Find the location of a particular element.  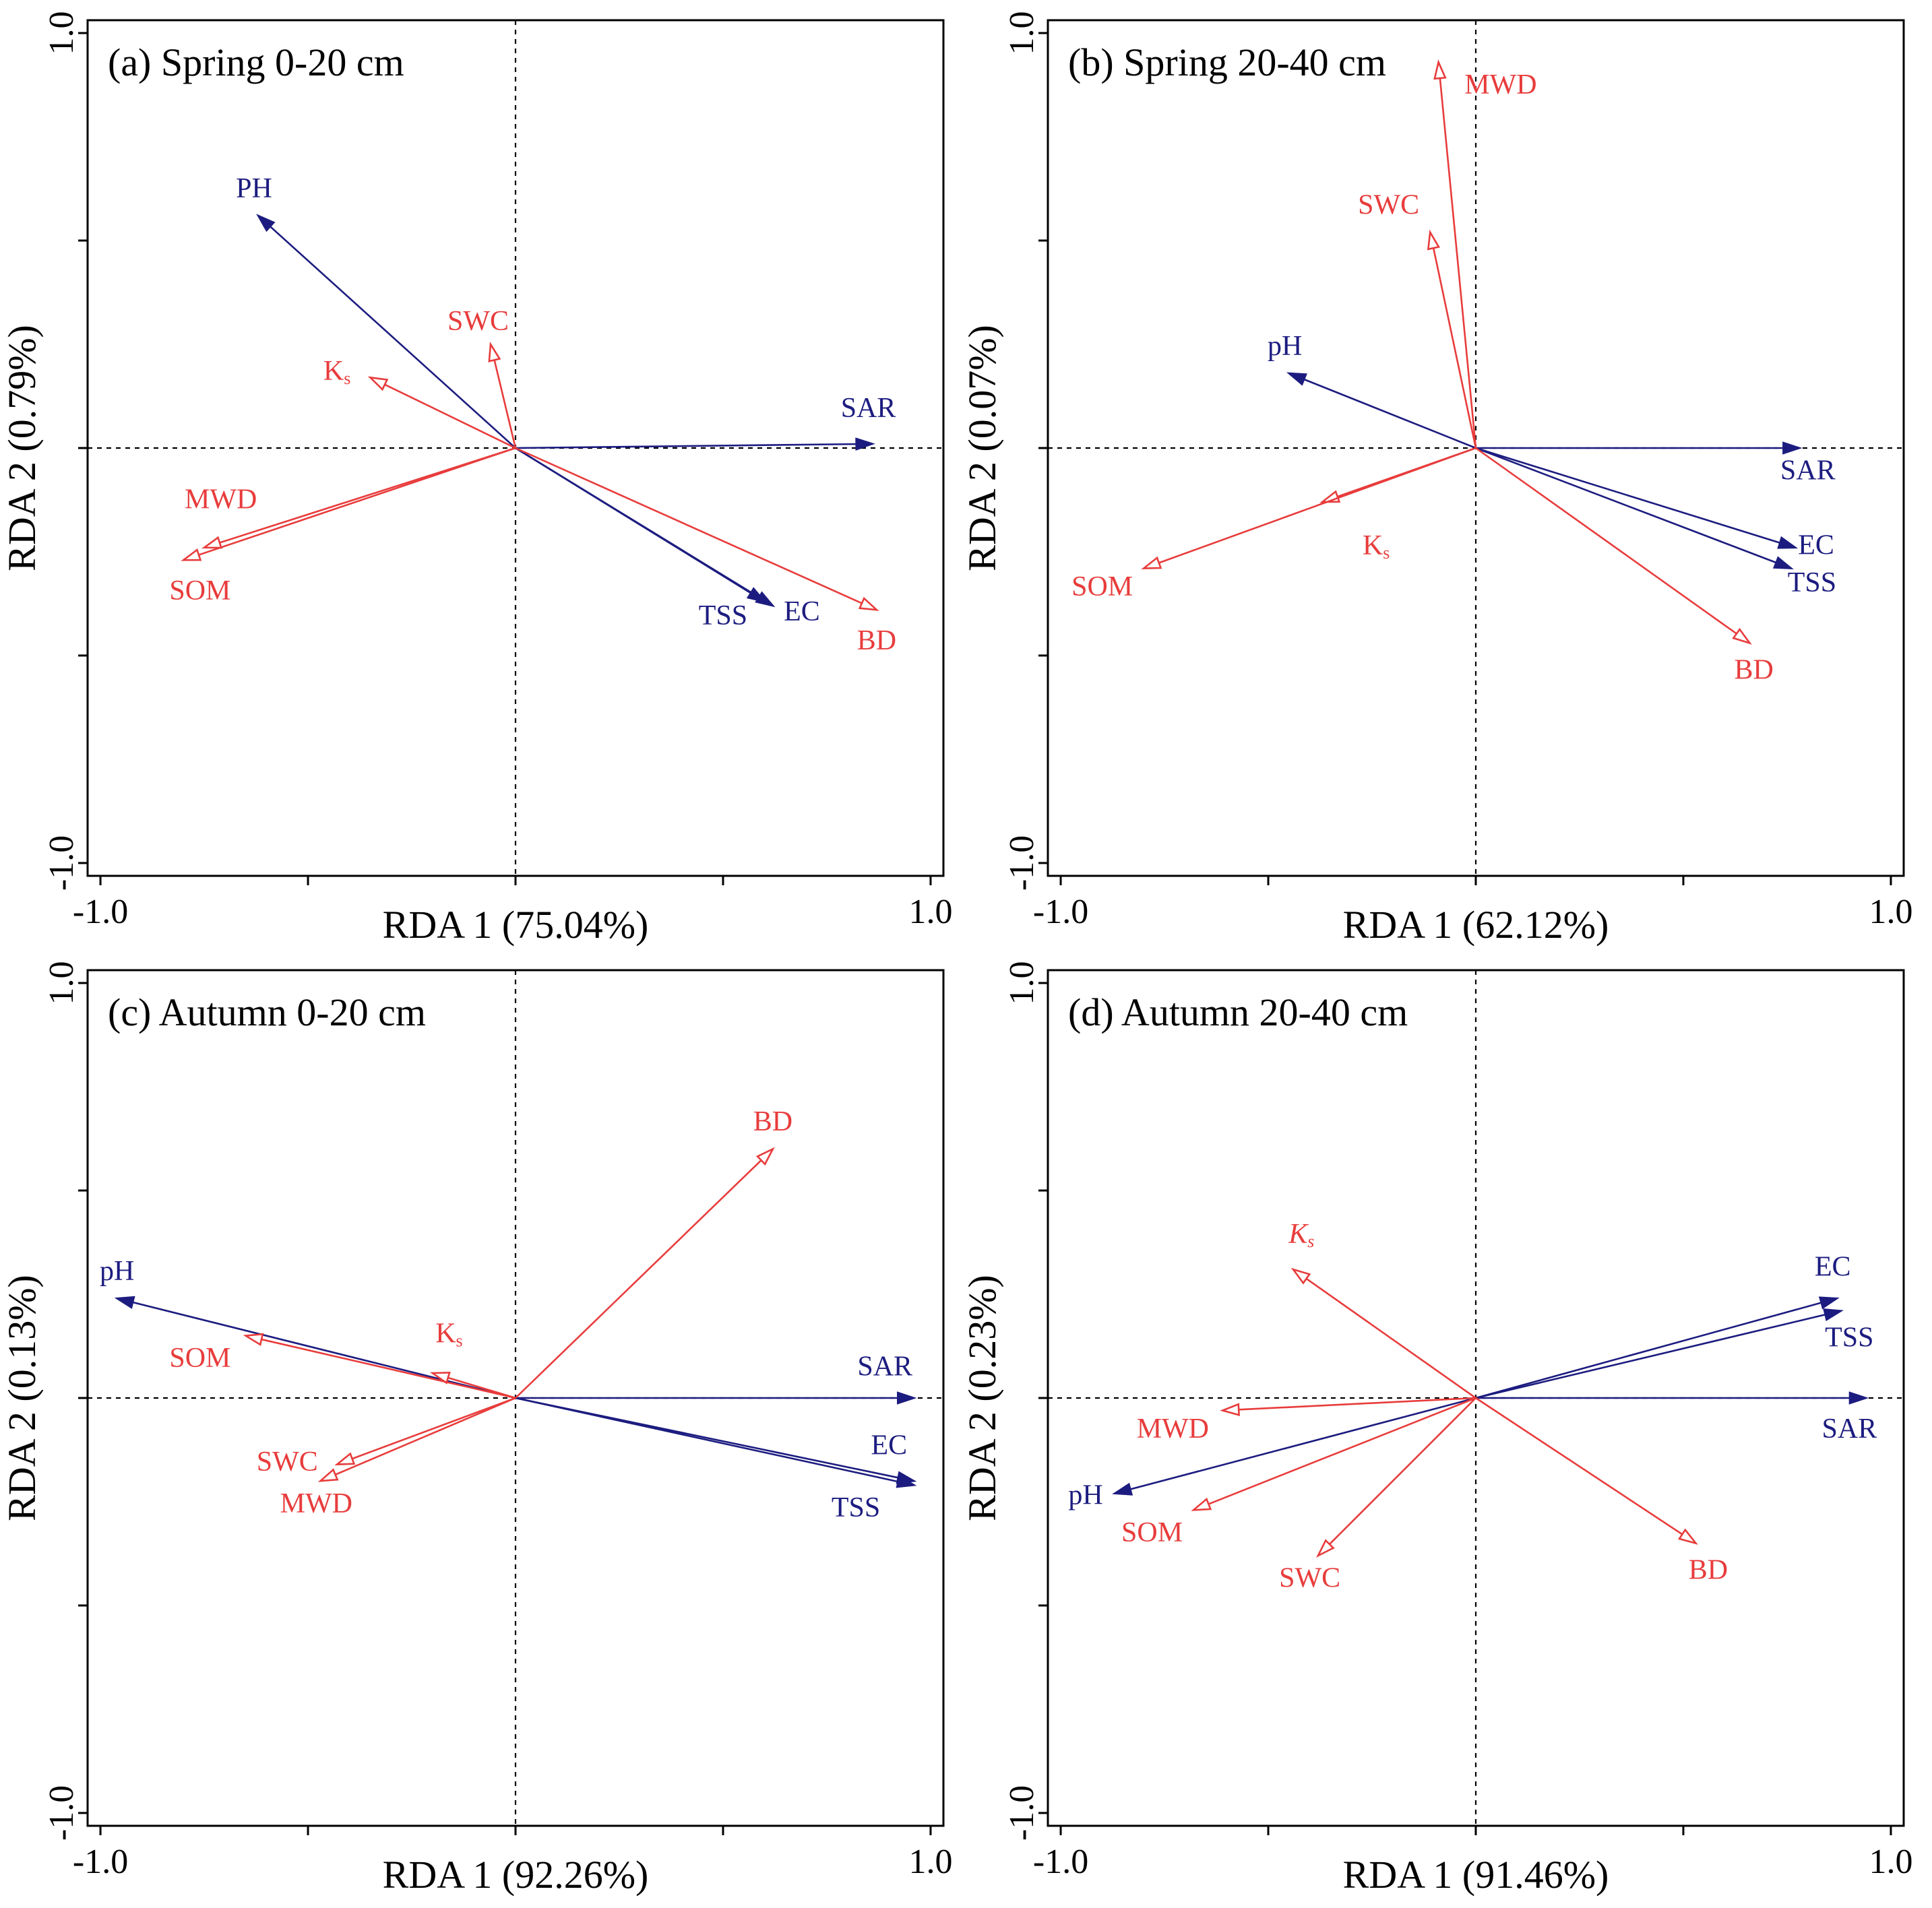

panel-c-vector-ph is located at coordinates (316, 1348).